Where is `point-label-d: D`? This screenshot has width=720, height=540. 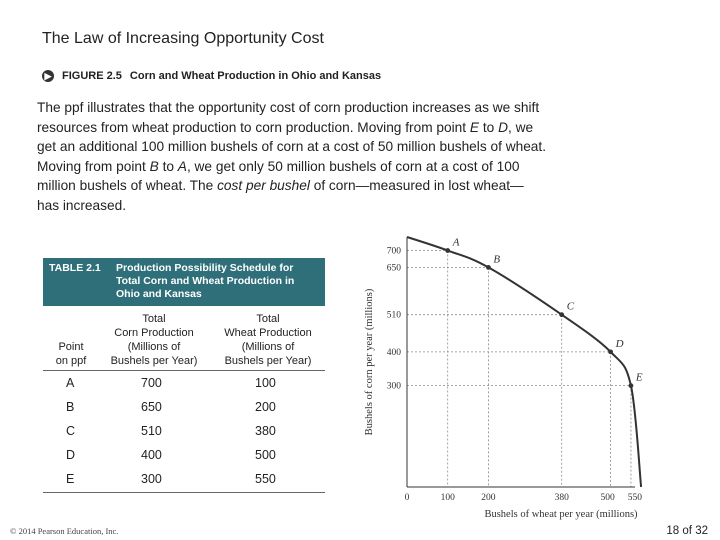 point-label-d: D is located at coordinates (619, 344).